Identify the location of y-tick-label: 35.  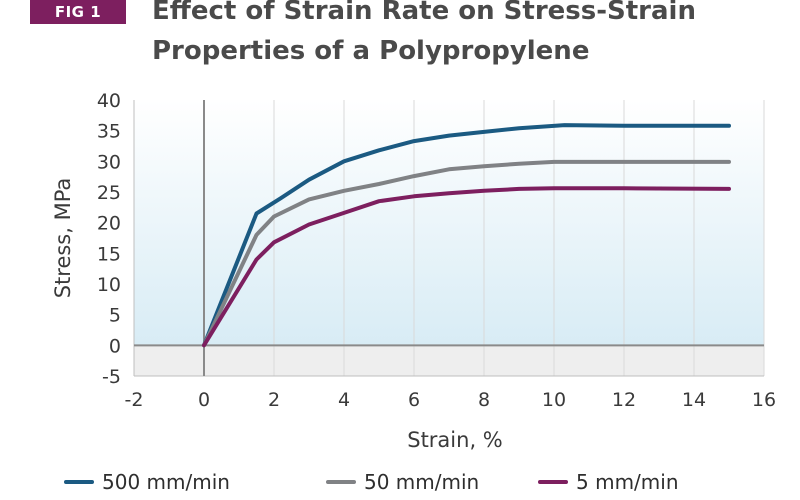
(109, 132).